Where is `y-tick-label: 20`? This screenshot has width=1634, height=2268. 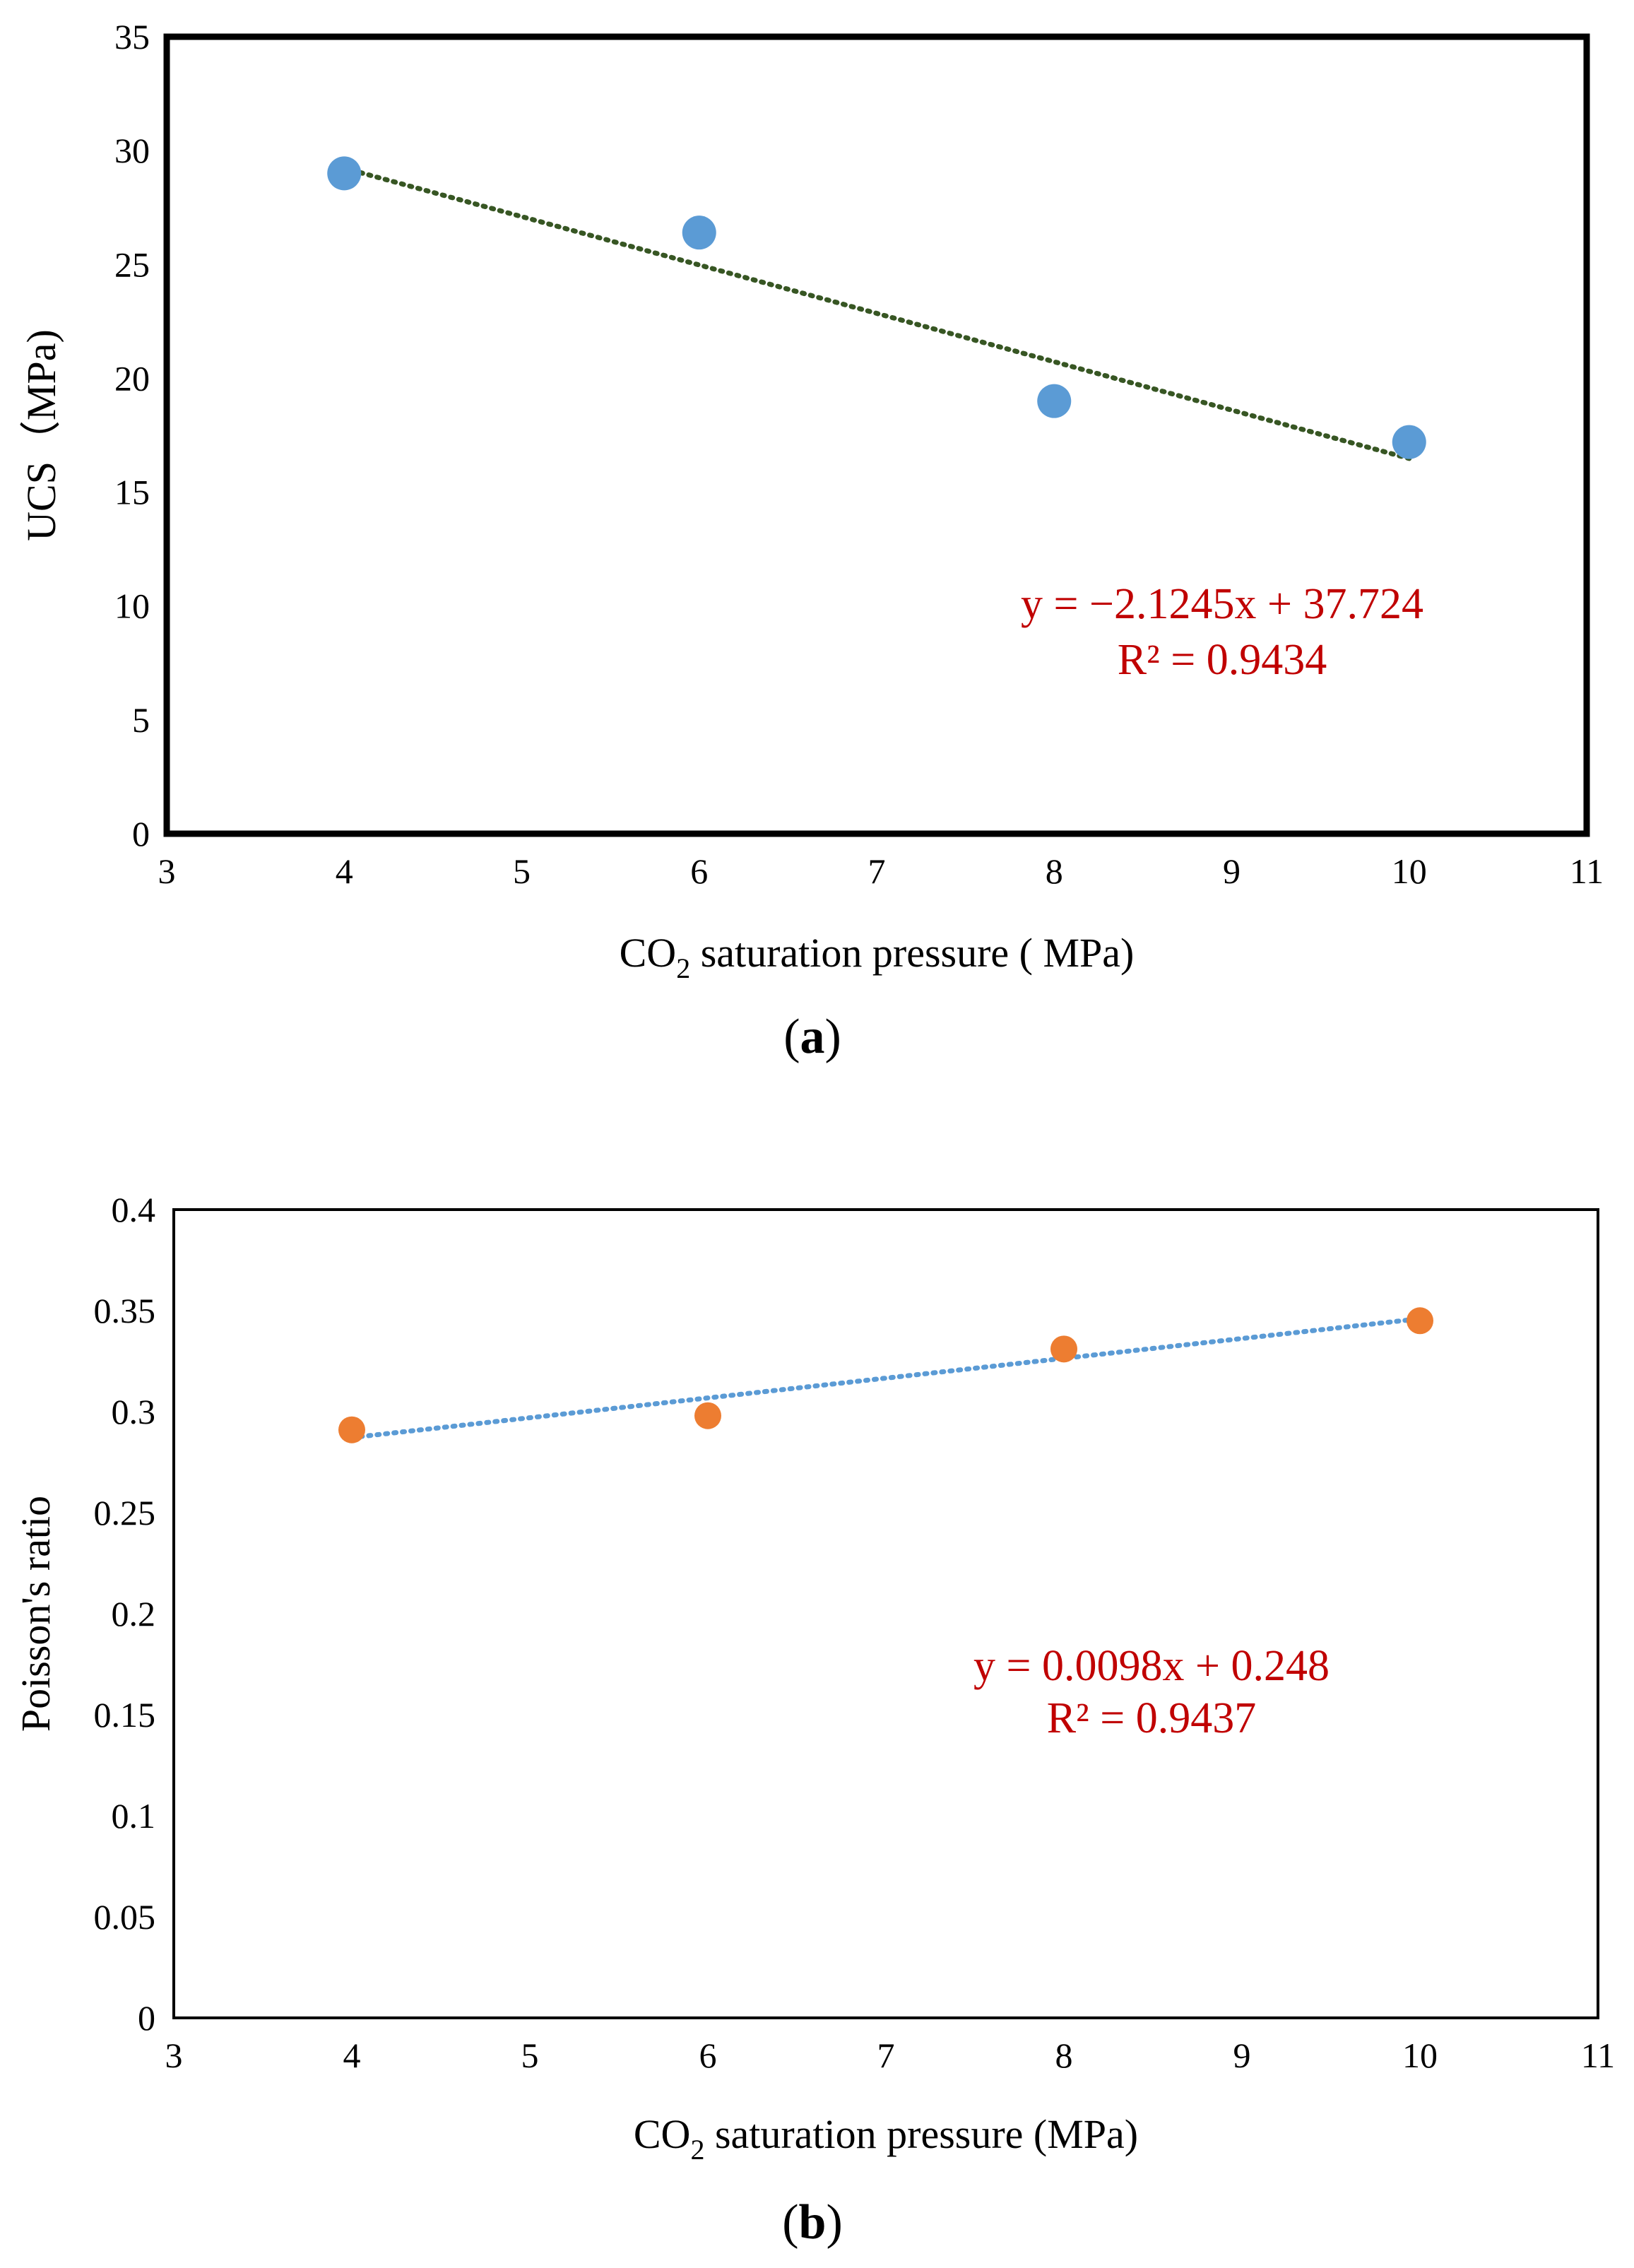
y-tick-label: 20 is located at coordinates (132, 378).